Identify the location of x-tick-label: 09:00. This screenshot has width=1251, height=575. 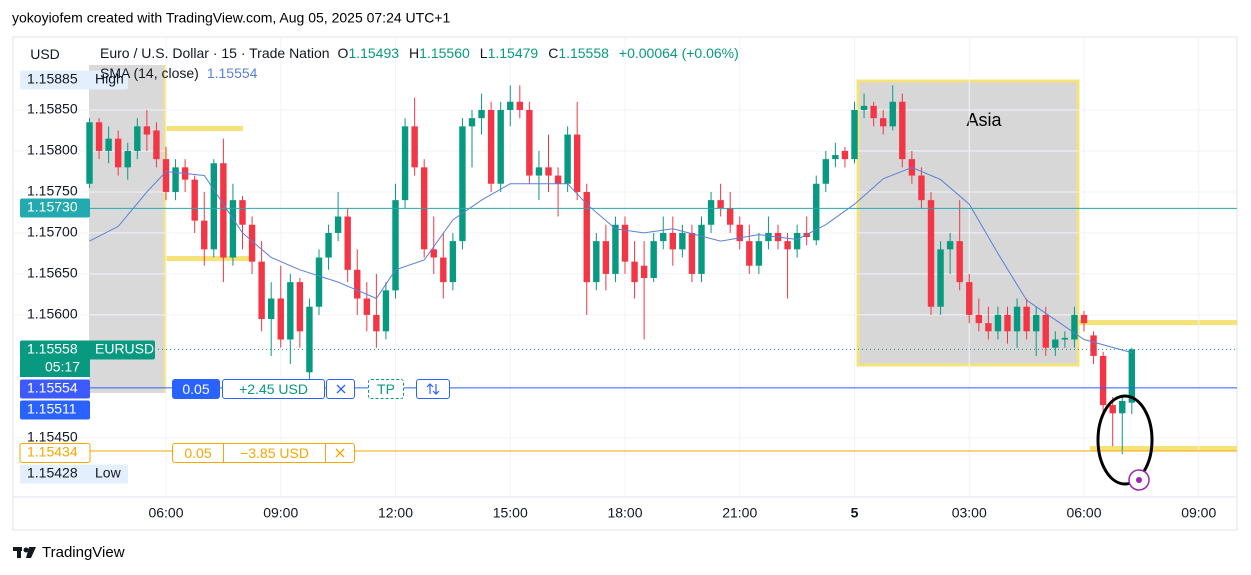
(1198, 513).